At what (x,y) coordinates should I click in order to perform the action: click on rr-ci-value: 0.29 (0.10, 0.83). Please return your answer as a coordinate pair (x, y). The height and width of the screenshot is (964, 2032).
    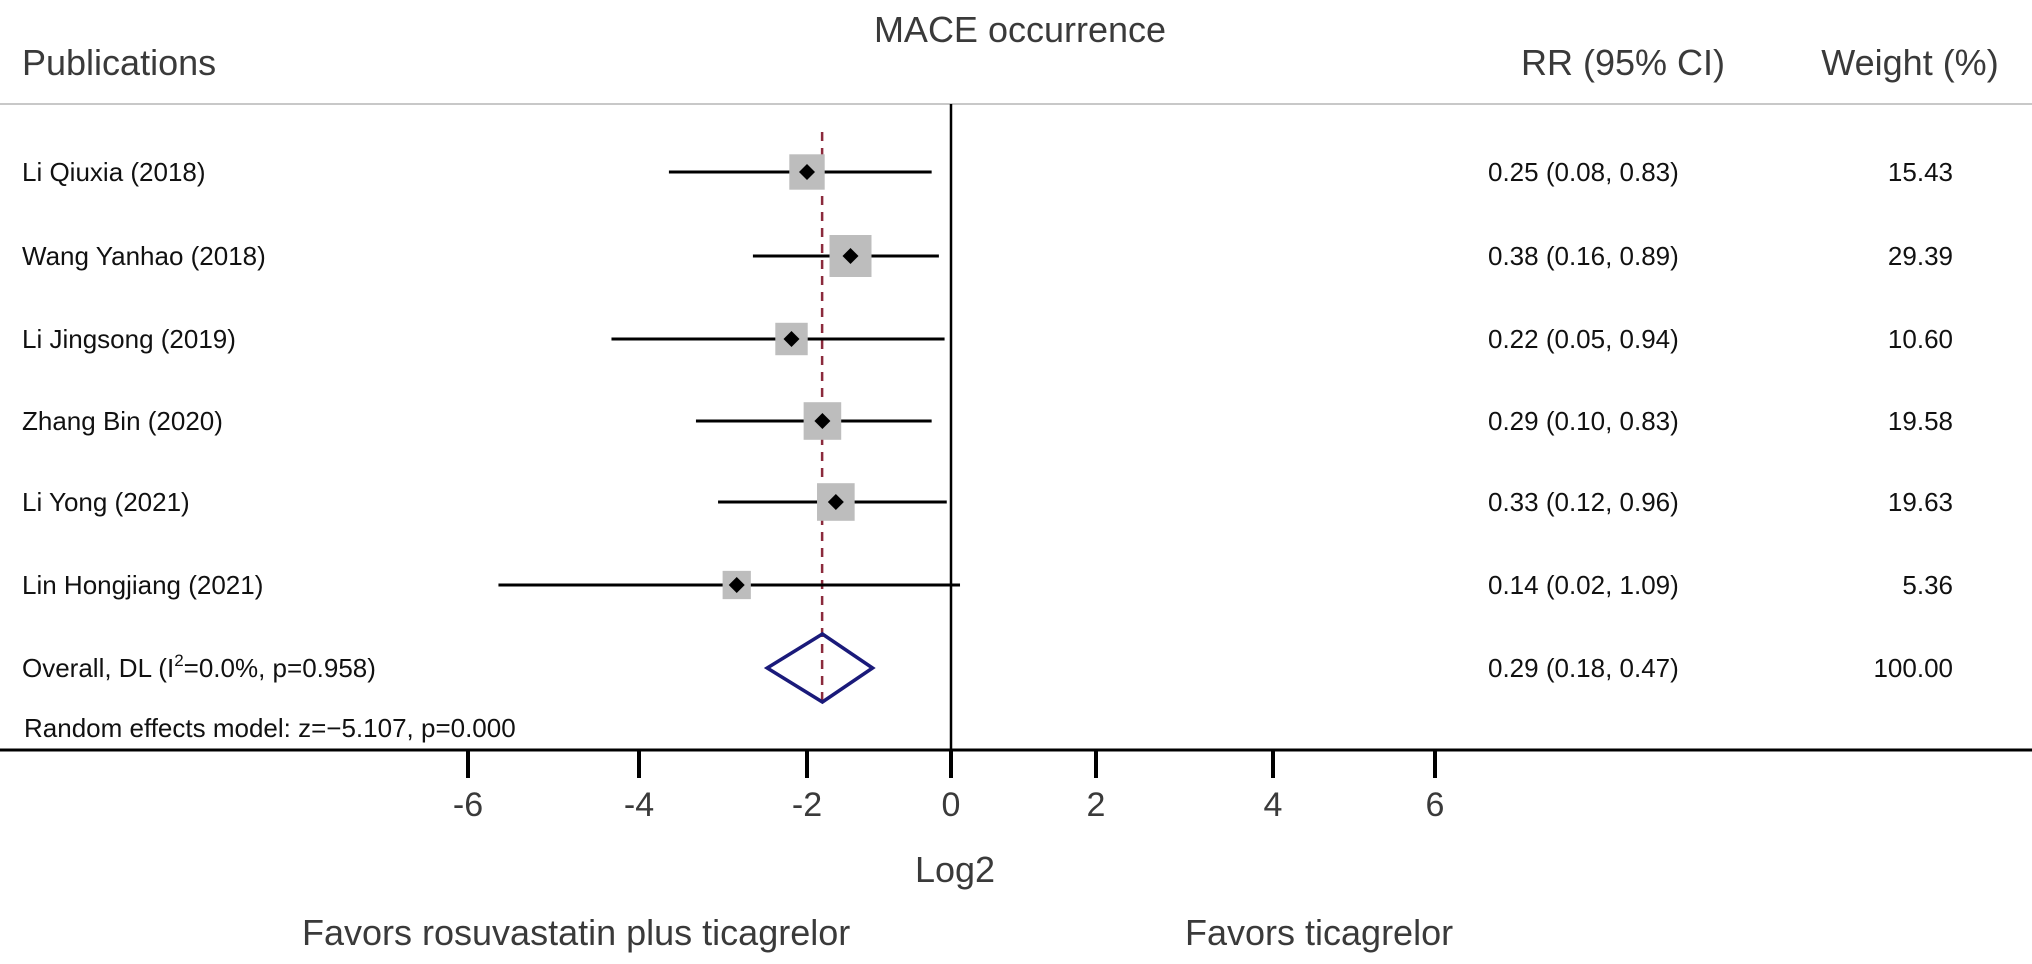
    Looking at the image, I should click on (1583, 421).